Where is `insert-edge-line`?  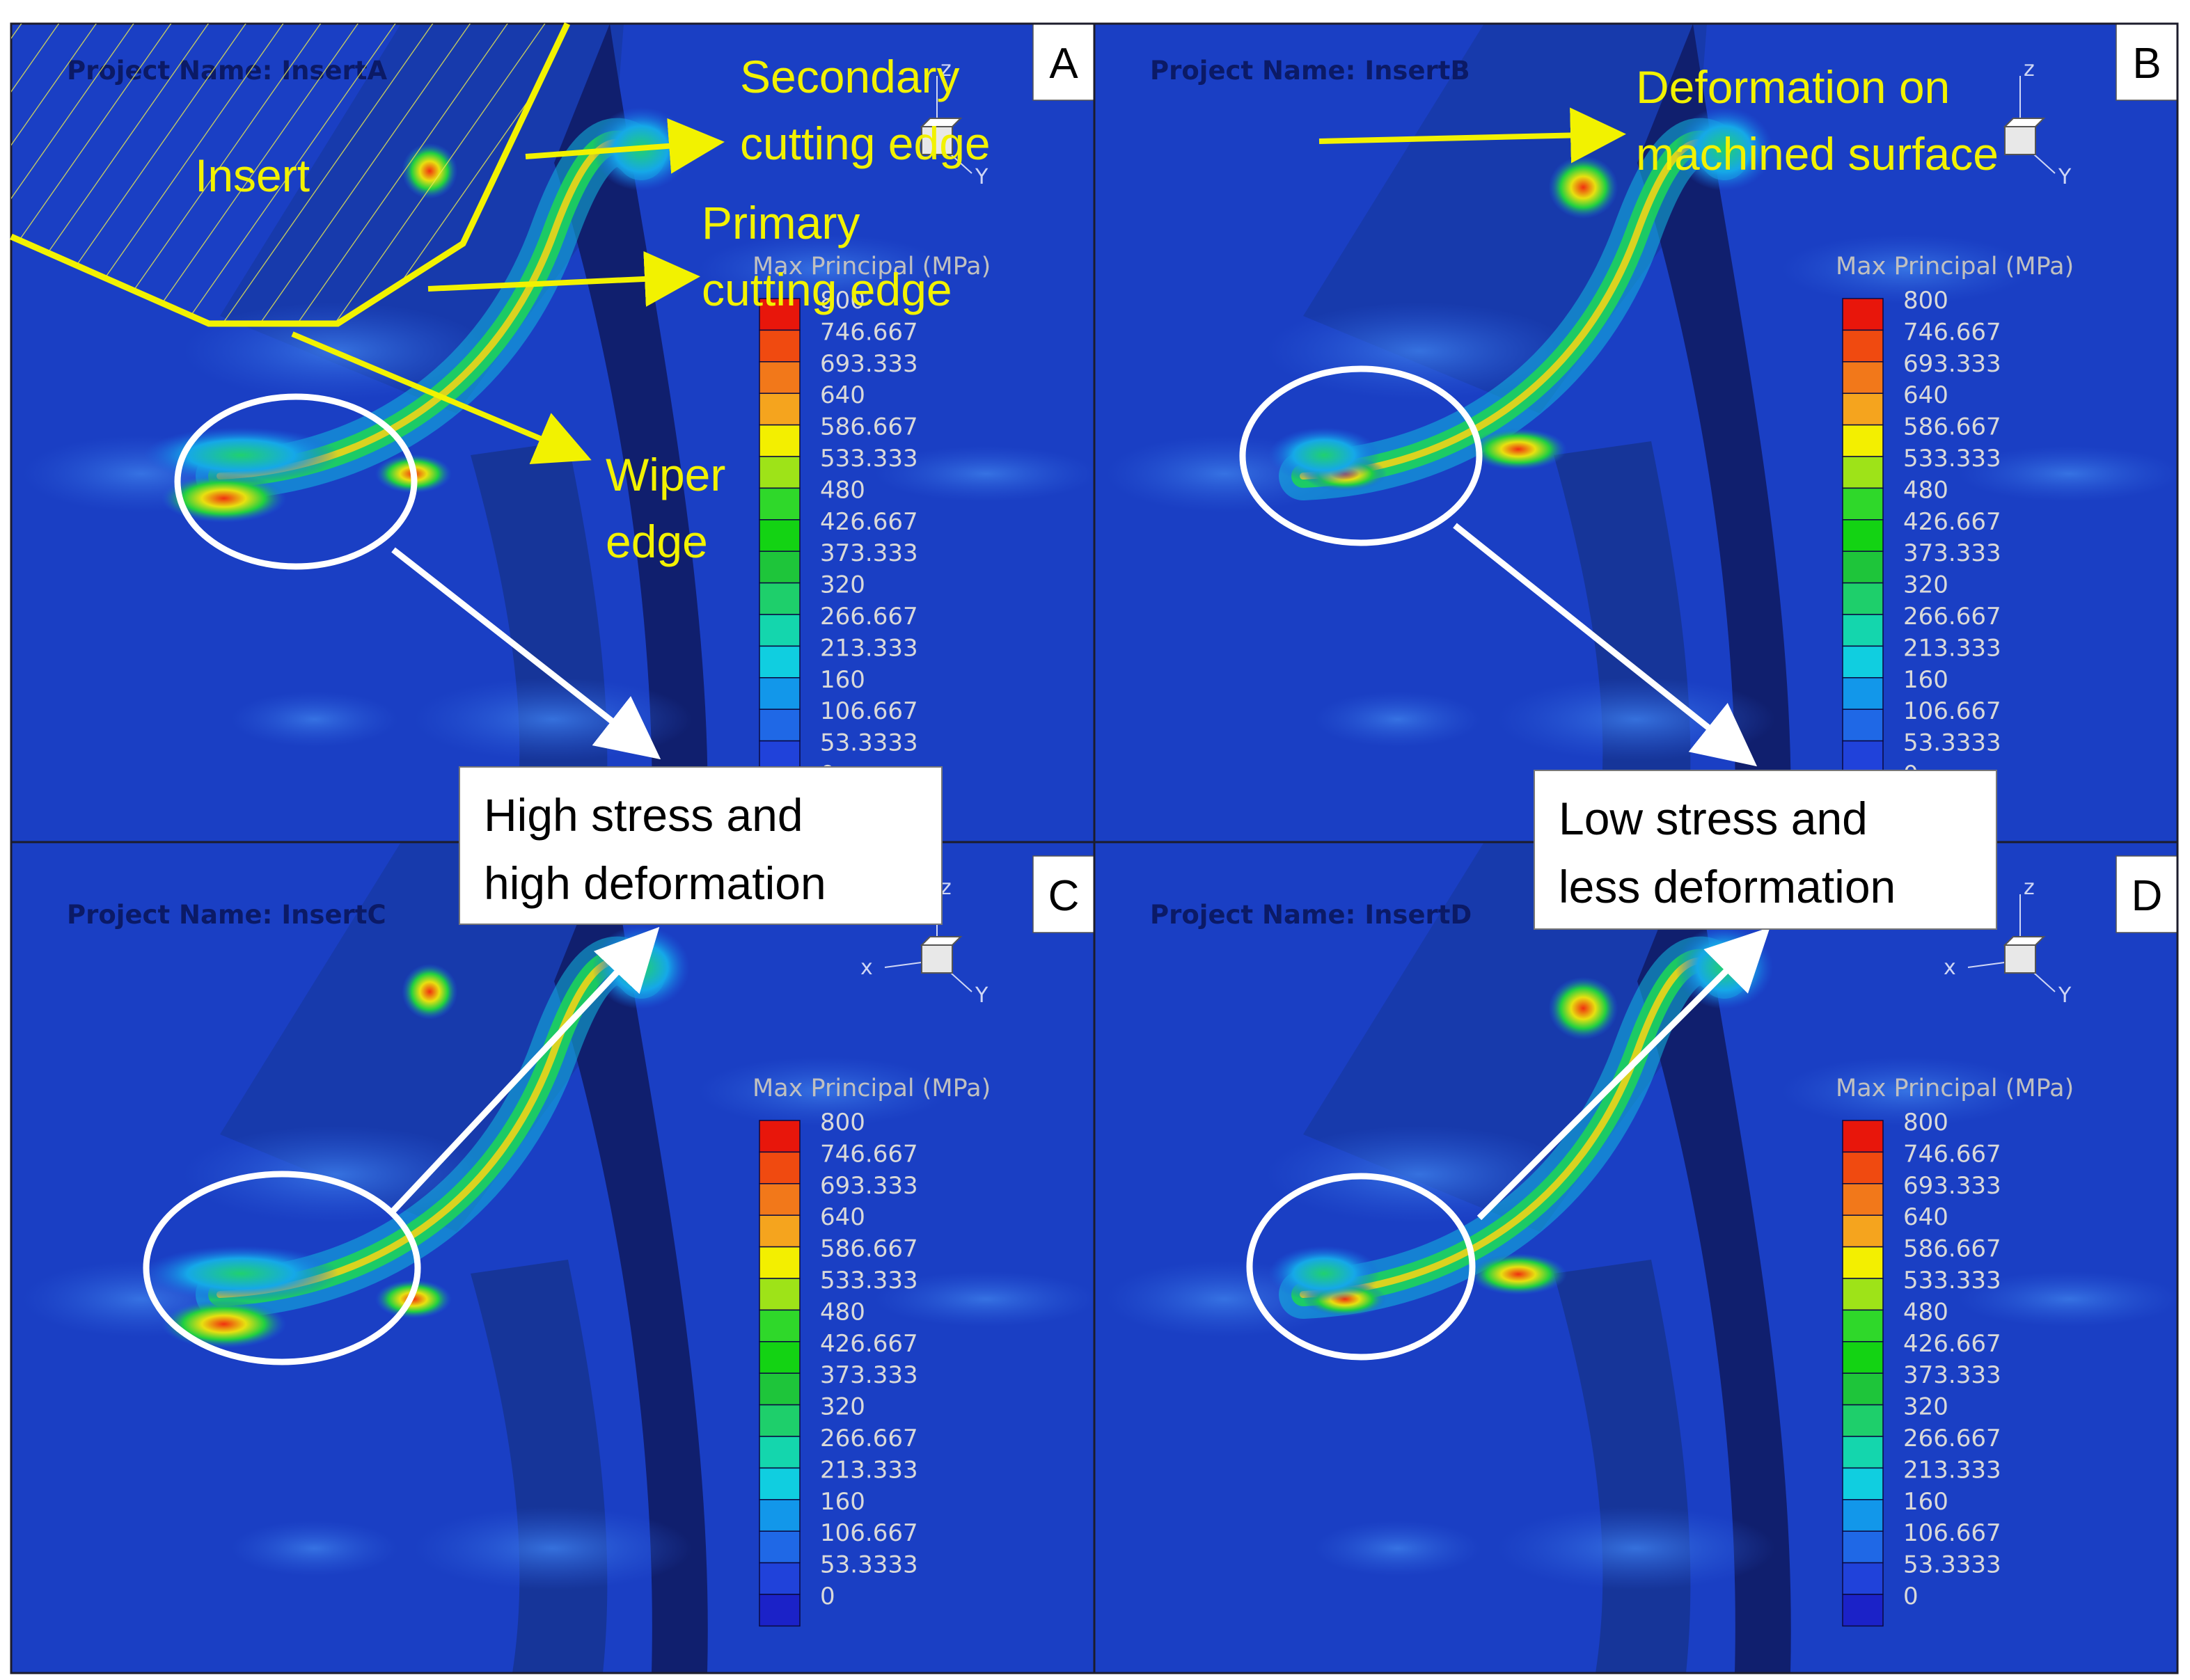
insert-edge-line is located at coordinates (290, 174).